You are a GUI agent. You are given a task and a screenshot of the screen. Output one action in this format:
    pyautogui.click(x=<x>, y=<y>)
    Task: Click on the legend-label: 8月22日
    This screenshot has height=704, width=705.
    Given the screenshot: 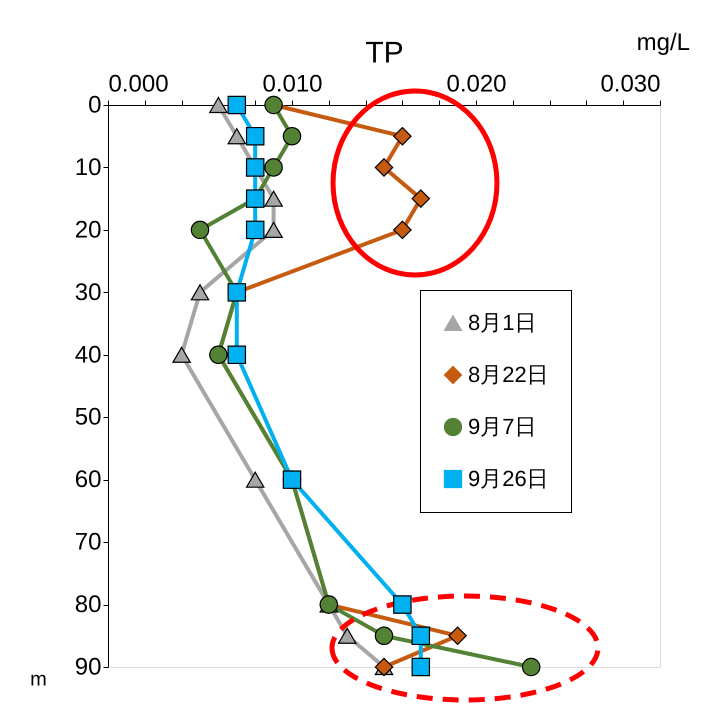 What is the action you would take?
    pyautogui.click(x=508, y=374)
    